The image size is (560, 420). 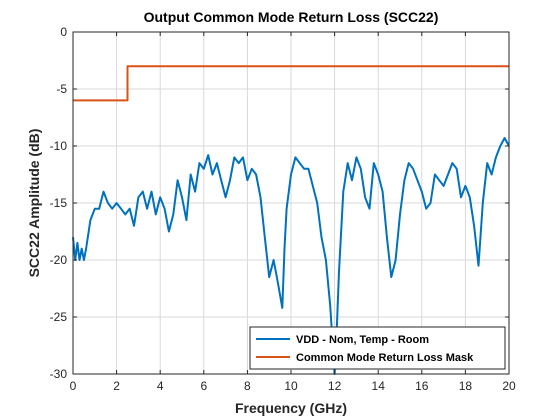 I want to click on x-tick-label: 18, so click(x=466, y=386).